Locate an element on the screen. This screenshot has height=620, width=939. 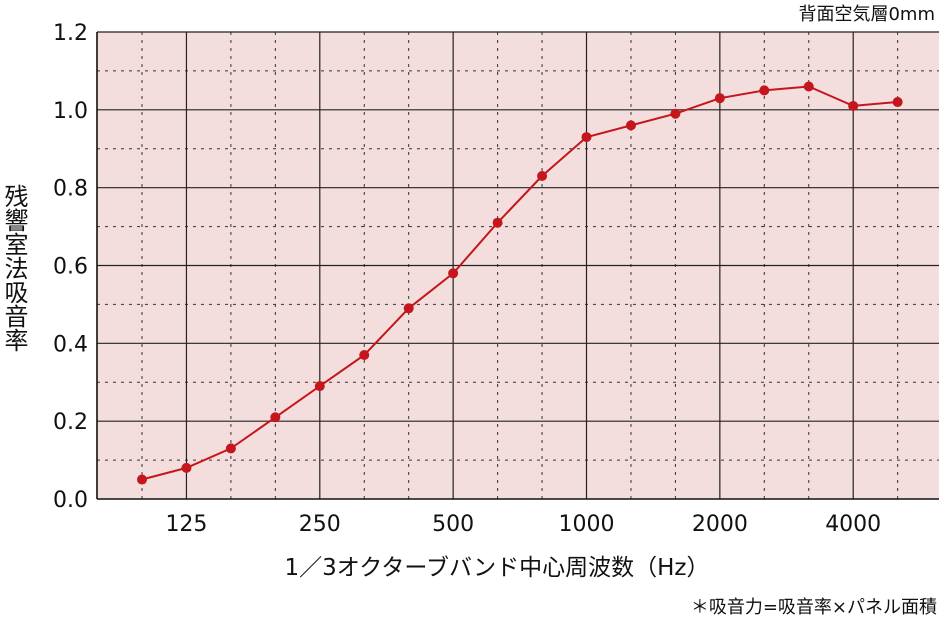
x-tick-label: 2000 is located at coordinates (720, 524).